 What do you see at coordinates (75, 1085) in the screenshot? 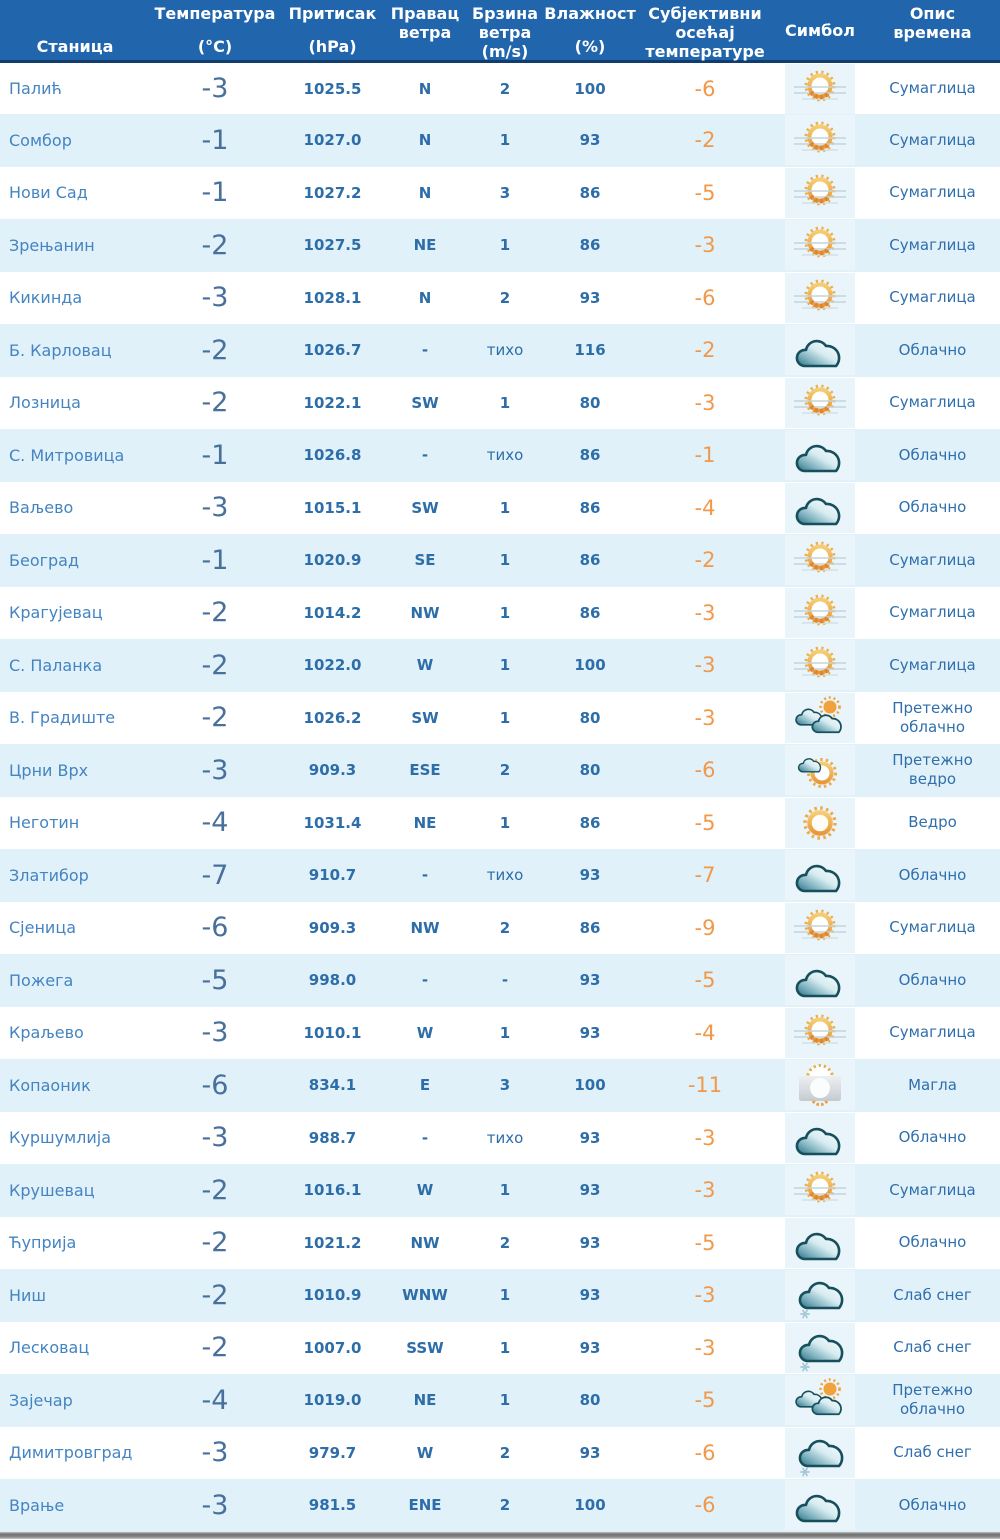
I see `station-cell: Копаоник` at bounding box center [75, 1085].